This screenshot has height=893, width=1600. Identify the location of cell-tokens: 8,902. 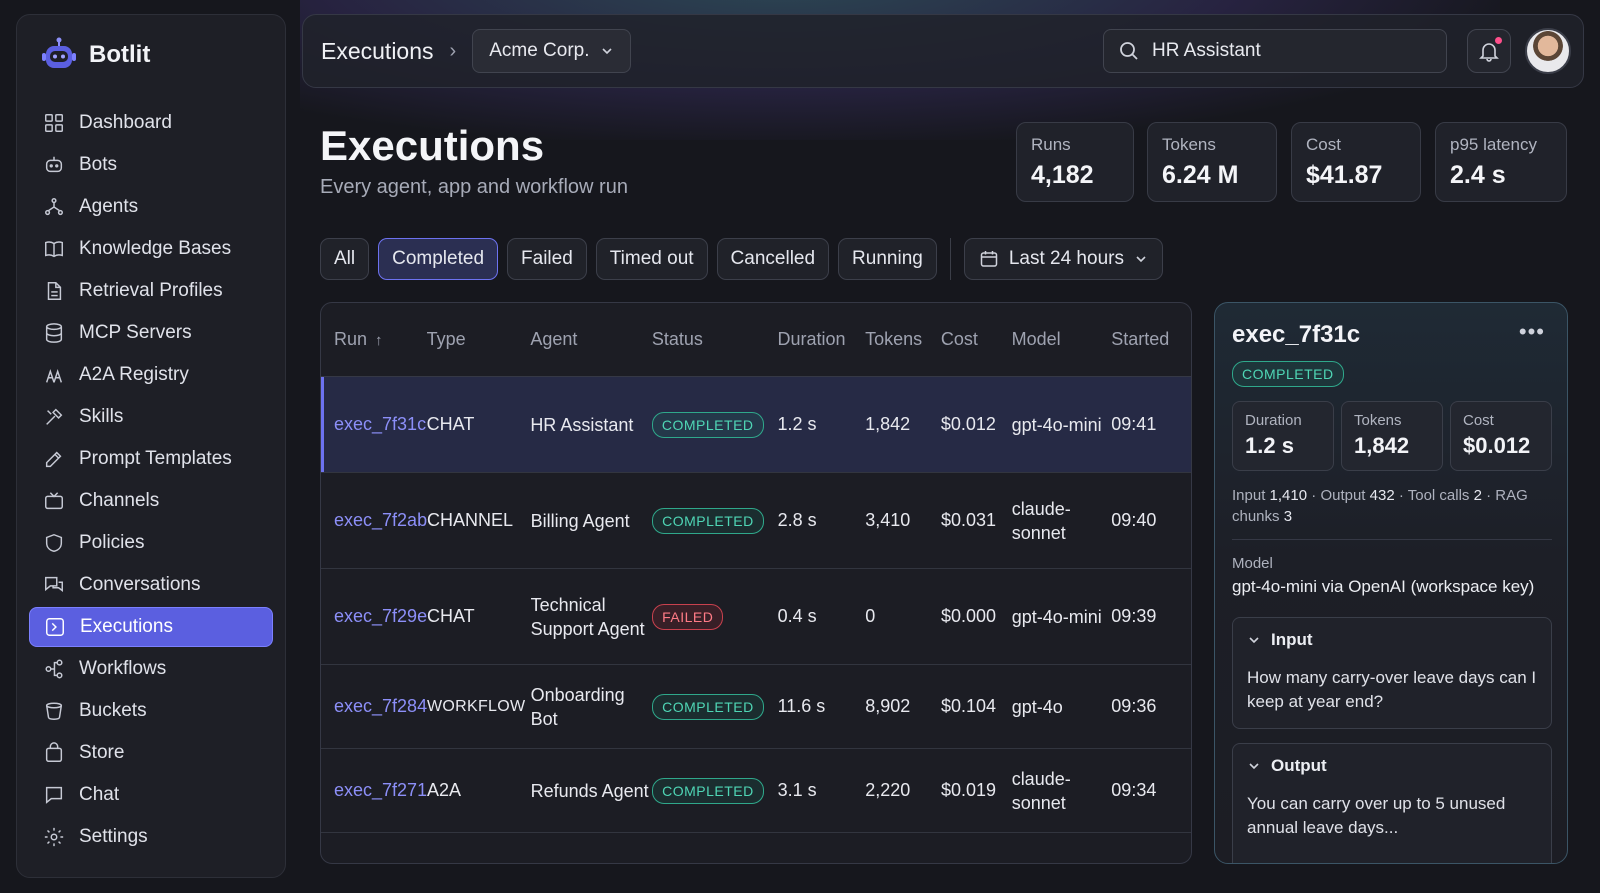
(888, 706).